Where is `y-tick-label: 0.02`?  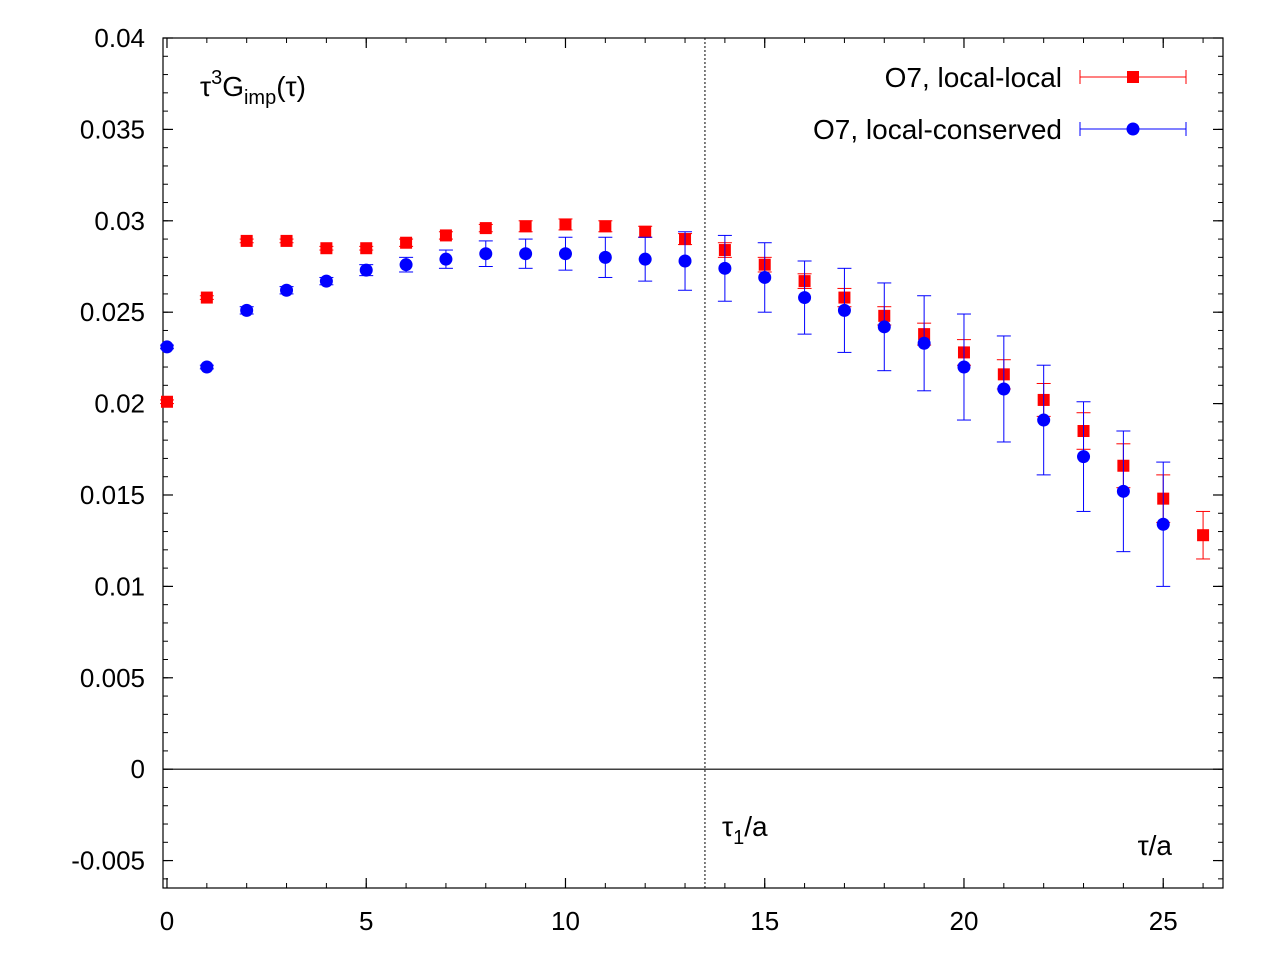 y-tick-label: 0.02 is located at coordinates (119, 404).